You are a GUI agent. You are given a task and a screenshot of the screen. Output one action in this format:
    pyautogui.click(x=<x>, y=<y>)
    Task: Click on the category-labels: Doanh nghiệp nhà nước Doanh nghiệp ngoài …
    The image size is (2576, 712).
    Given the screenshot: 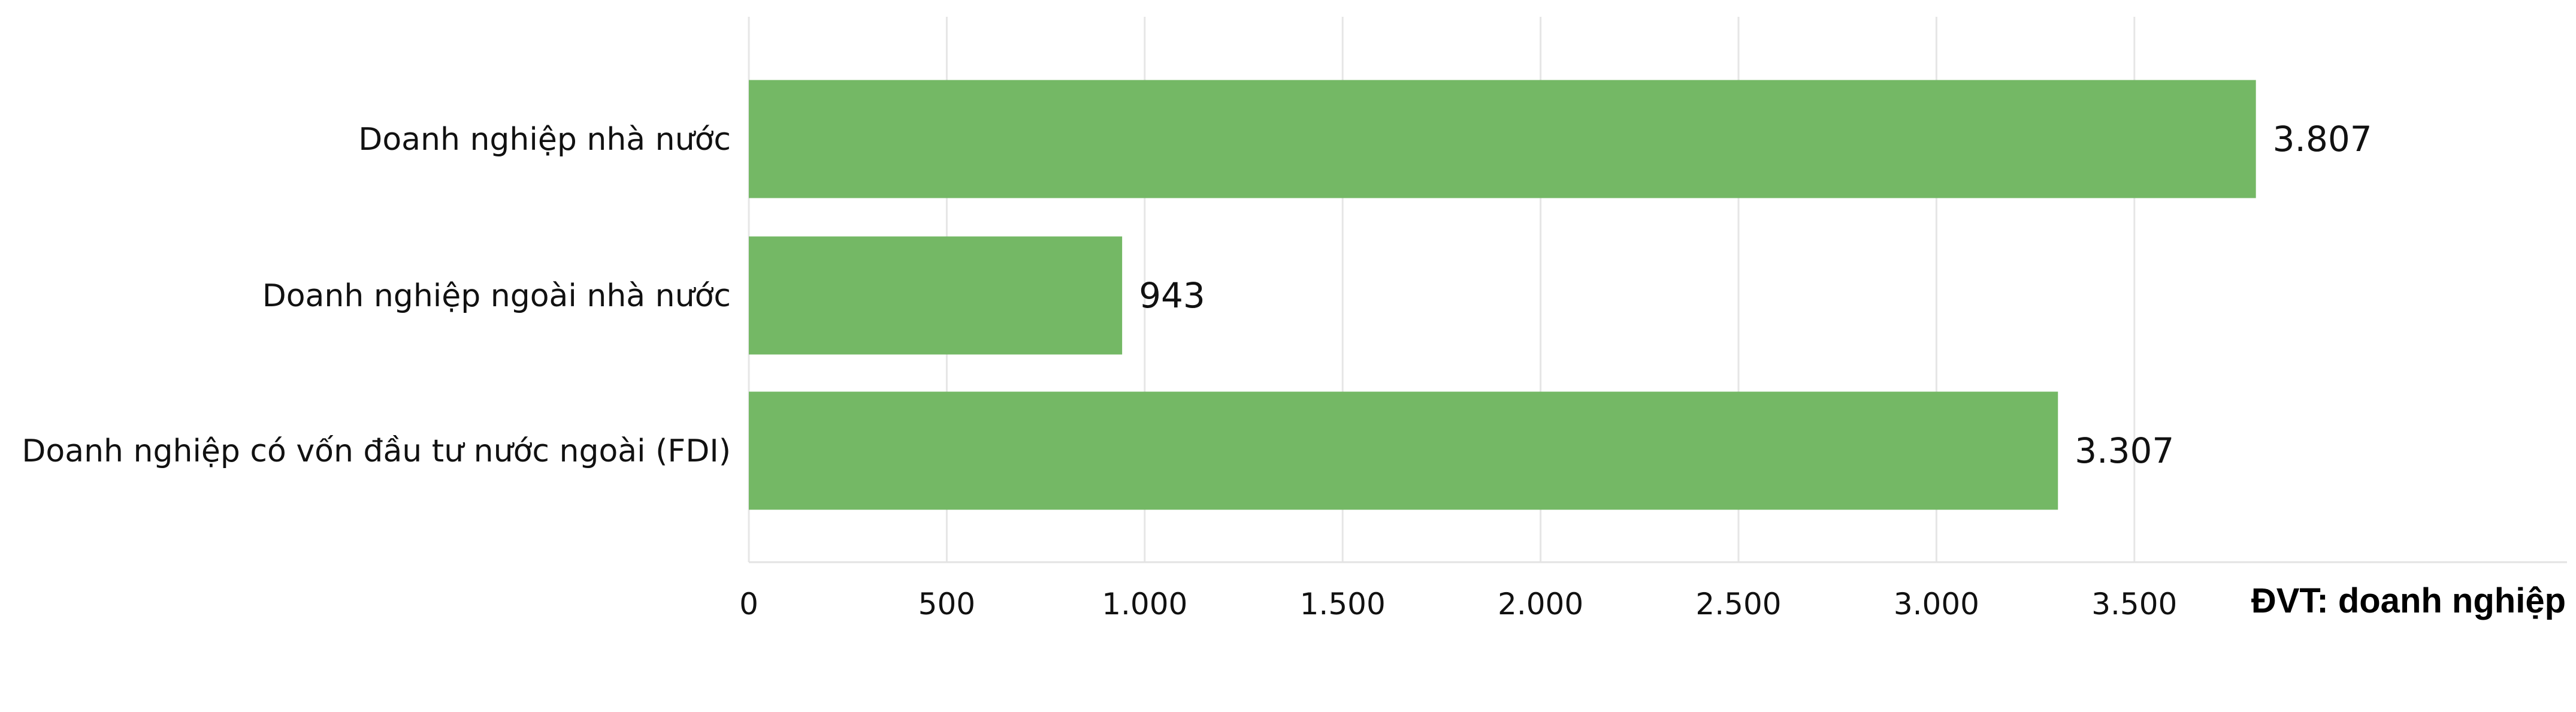 What is the action you would take?
    pyautogui.click(x=376, y=295)
    